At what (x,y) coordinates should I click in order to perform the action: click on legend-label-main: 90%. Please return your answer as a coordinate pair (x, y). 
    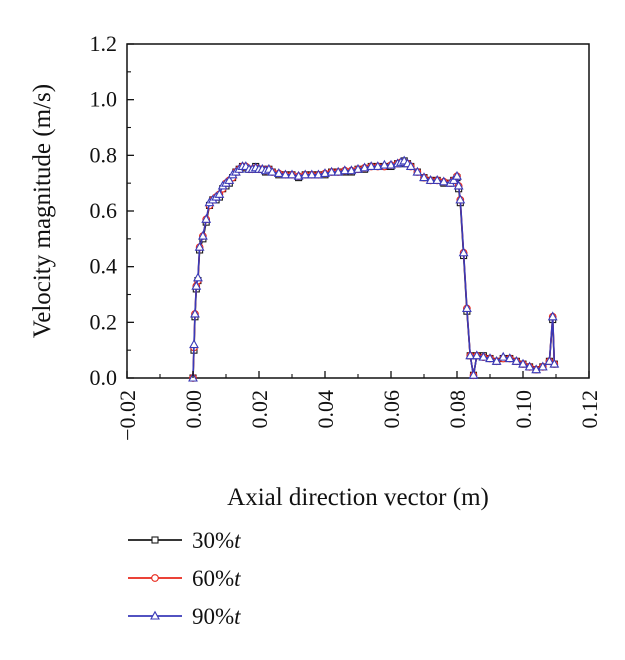
    Looking at the image, I should click on (213, 616).